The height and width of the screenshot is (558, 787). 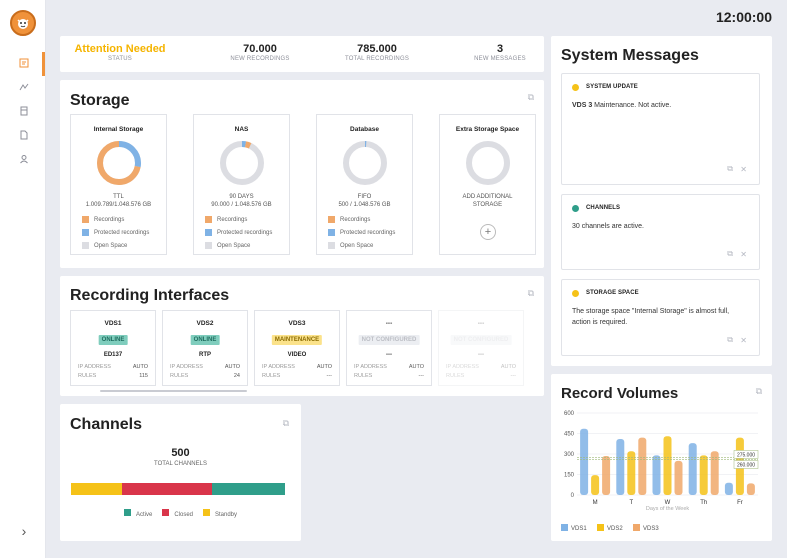 I want to click on message-header: CHANNELS, so click(x=603, y=208).